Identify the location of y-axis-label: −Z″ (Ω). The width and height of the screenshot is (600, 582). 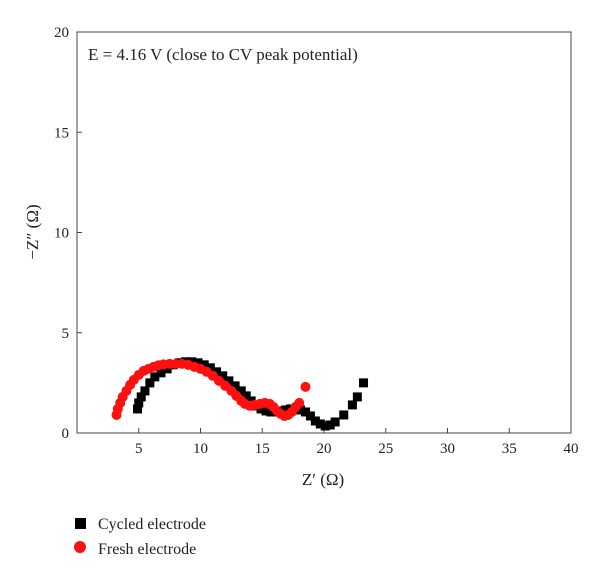
(32, 231).